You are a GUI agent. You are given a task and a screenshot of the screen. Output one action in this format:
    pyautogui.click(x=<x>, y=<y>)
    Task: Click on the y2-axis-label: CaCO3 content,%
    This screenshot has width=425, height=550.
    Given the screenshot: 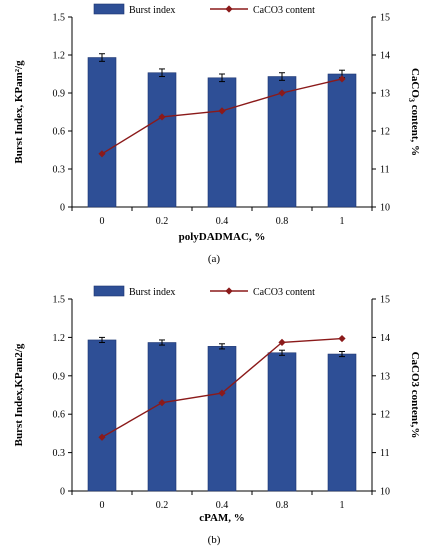 What is the action you would take?
    pyautogui.click(x=415, y=395)
    